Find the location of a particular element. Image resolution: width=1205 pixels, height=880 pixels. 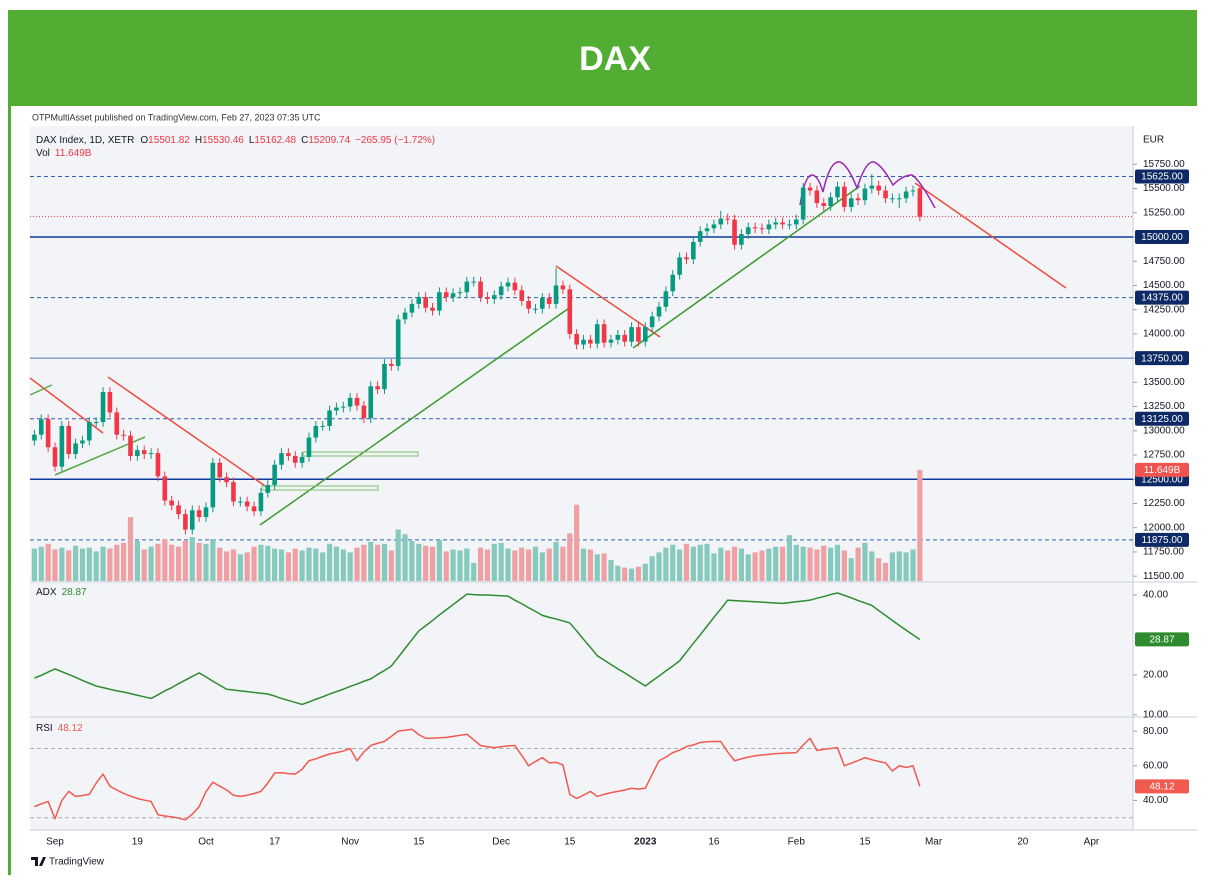

y-tick-label: 13000.00 is located at coordinates (1164, 430).